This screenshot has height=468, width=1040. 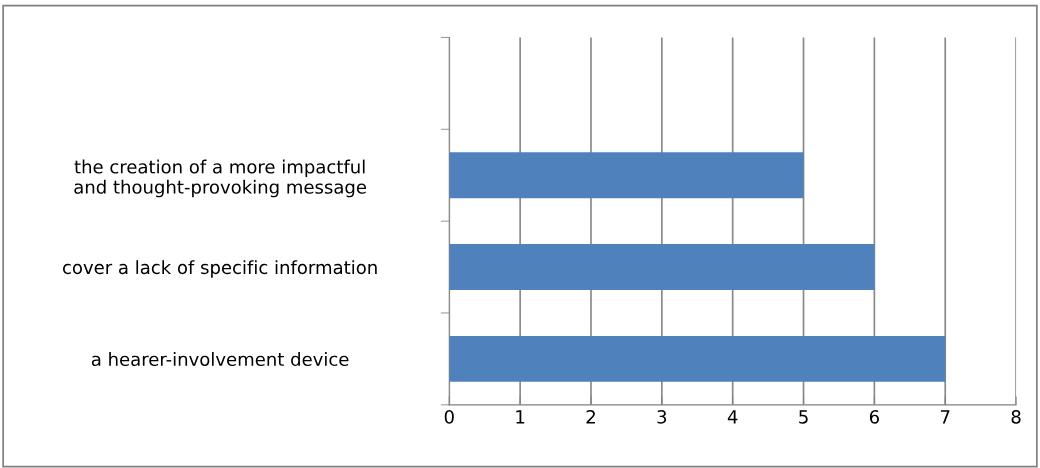 I want to click on y-tick-label: the creation of a more impactful and thought-provoking message, so click(x=220, y=178).